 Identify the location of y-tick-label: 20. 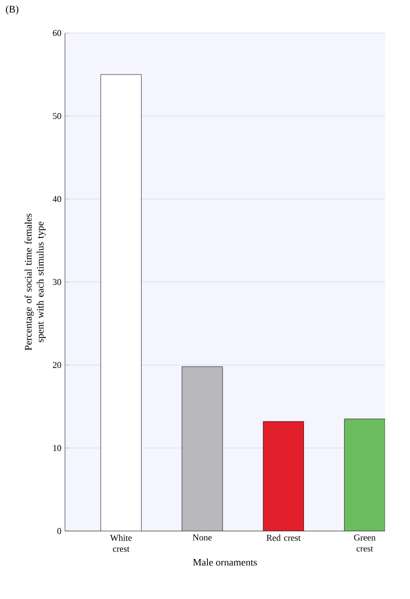
(57, 365).